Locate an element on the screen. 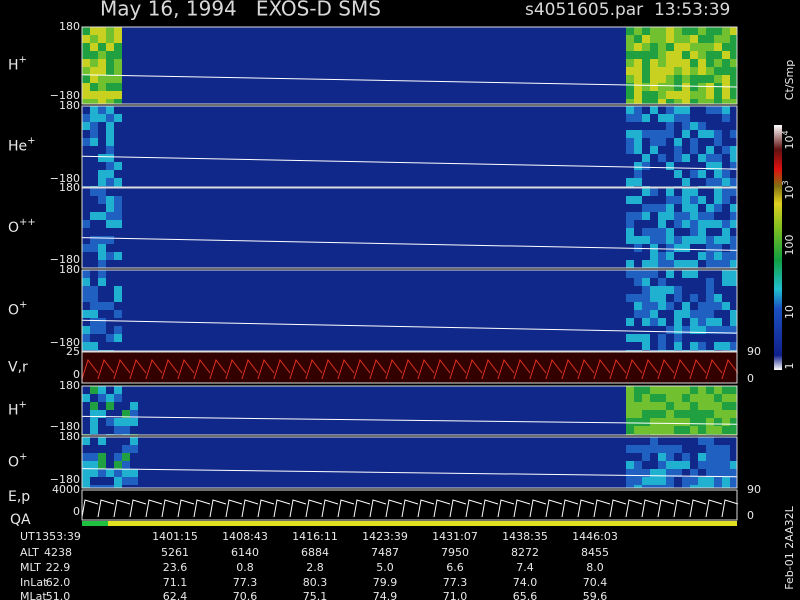 This screenshot has width=800, height=600. qa-bar is located at coordinates (95, 523).